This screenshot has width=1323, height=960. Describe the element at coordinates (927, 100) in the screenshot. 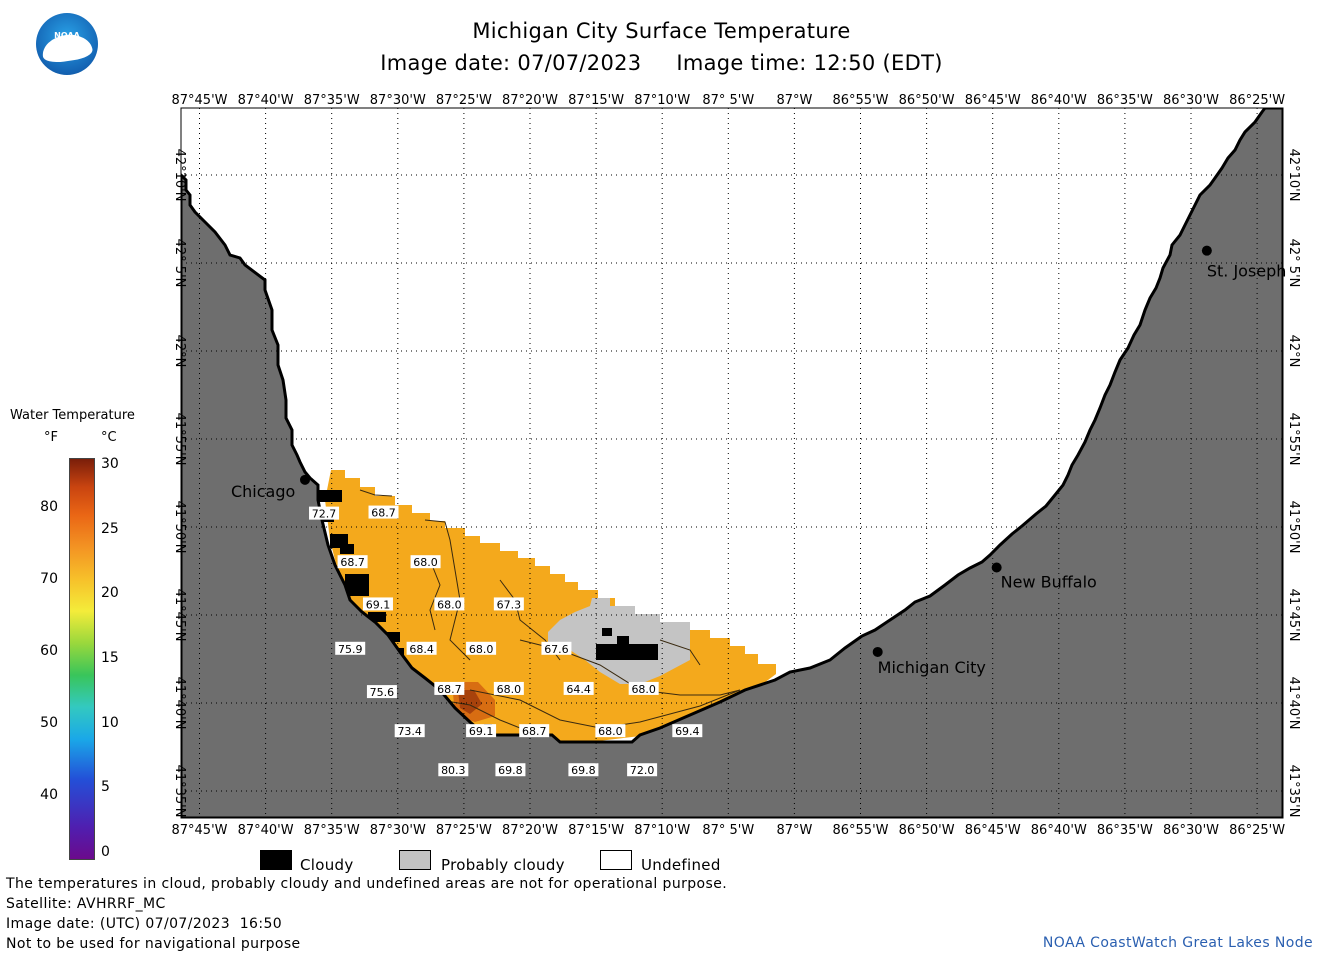

I see `lon-label-top: 86°50'W` at that location.